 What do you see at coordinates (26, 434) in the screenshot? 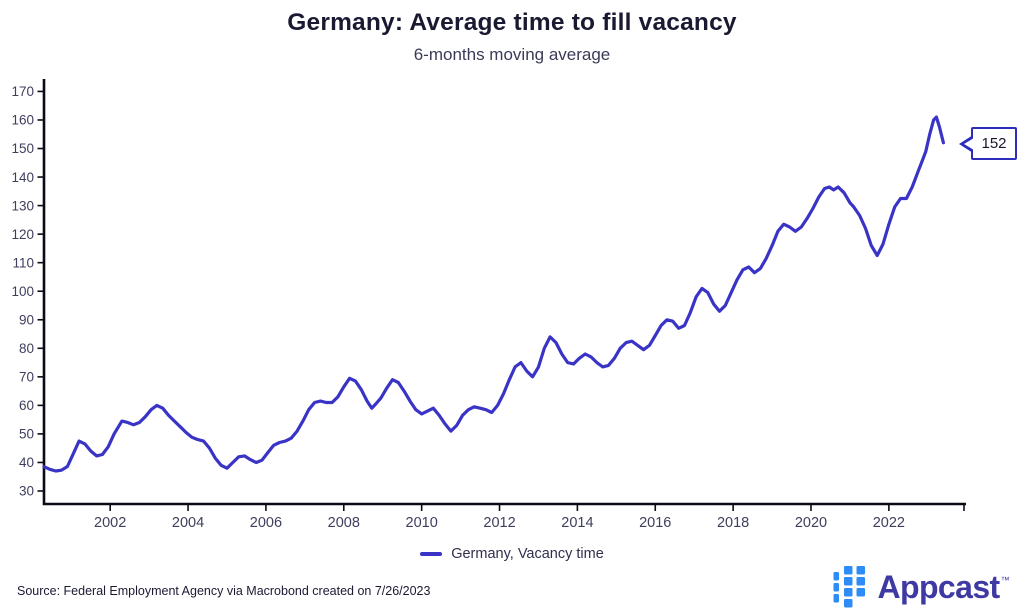
I see `y-tick-label: 50` at bounding box center [26, 434].